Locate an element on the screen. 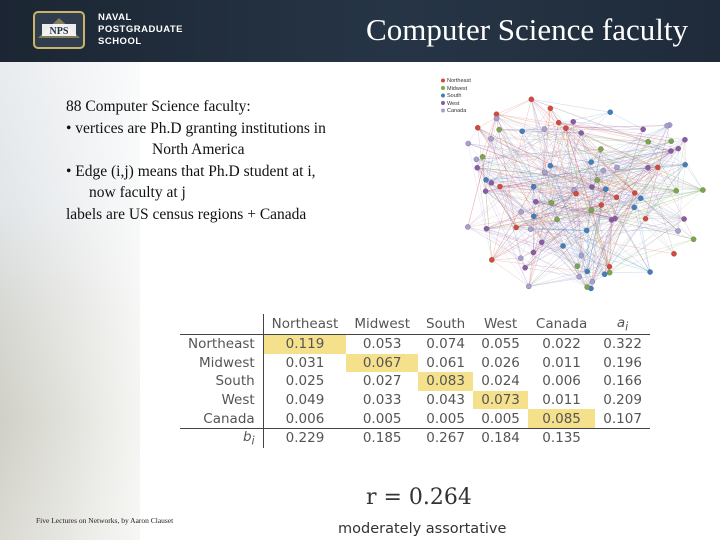  assortativity-caption: moderately assortative is located at coordinates (422, 529).